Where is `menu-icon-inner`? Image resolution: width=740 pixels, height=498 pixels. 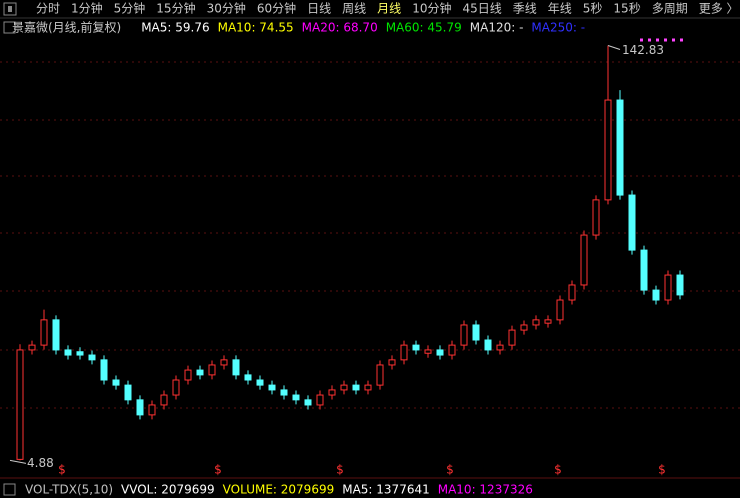 menu-icon-inner is located at coordinates (10, 9).